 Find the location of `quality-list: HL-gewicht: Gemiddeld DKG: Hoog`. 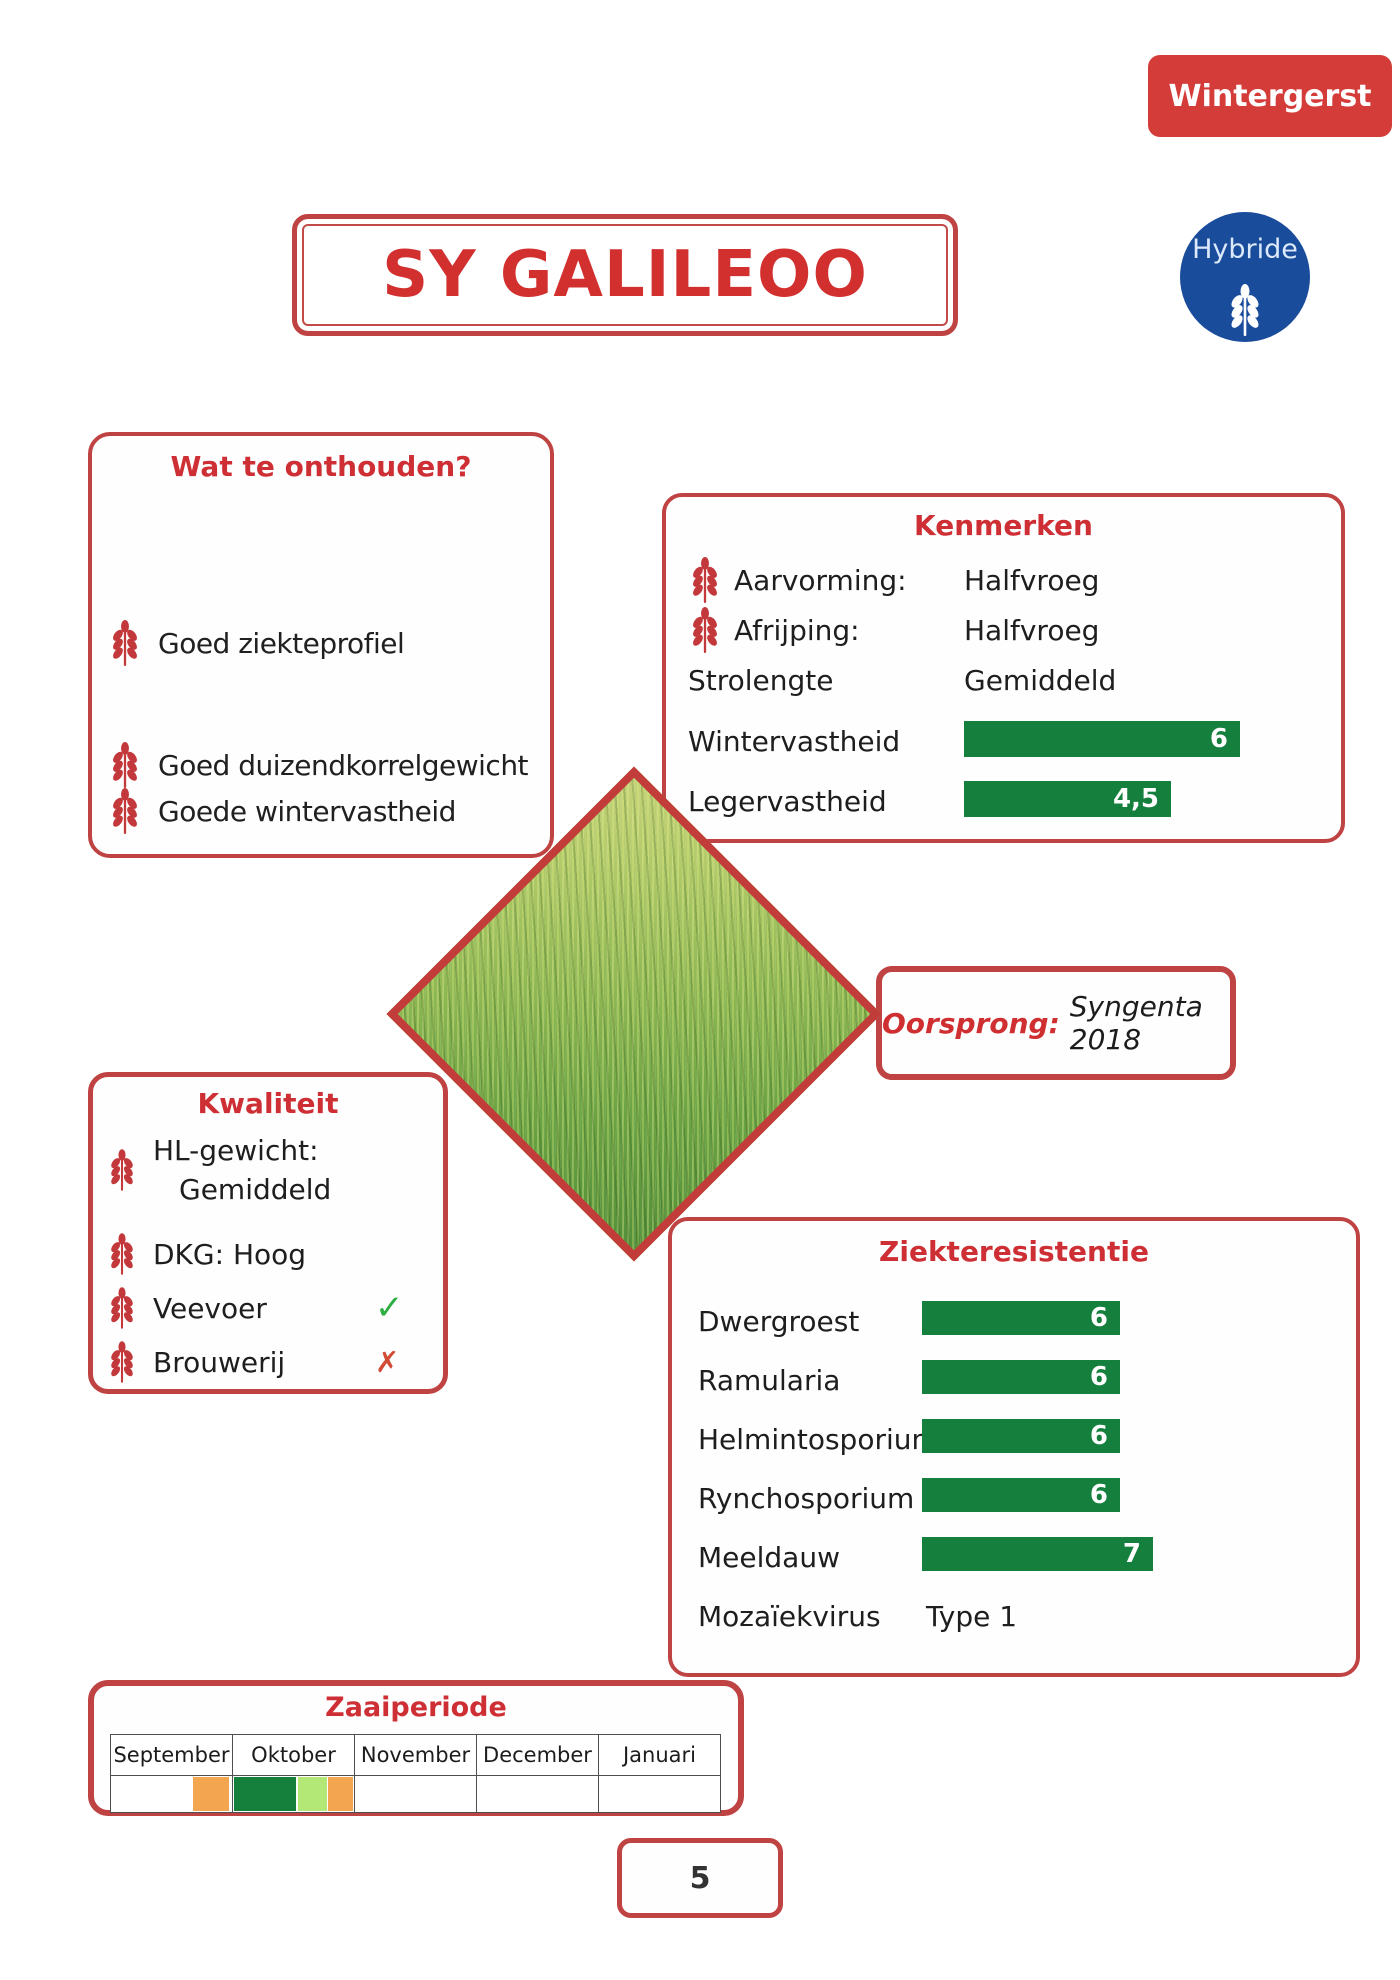

quality-list: HL-gewicht: Gemiddeld DKG: Hoog is located at coordinates (271, 1259).